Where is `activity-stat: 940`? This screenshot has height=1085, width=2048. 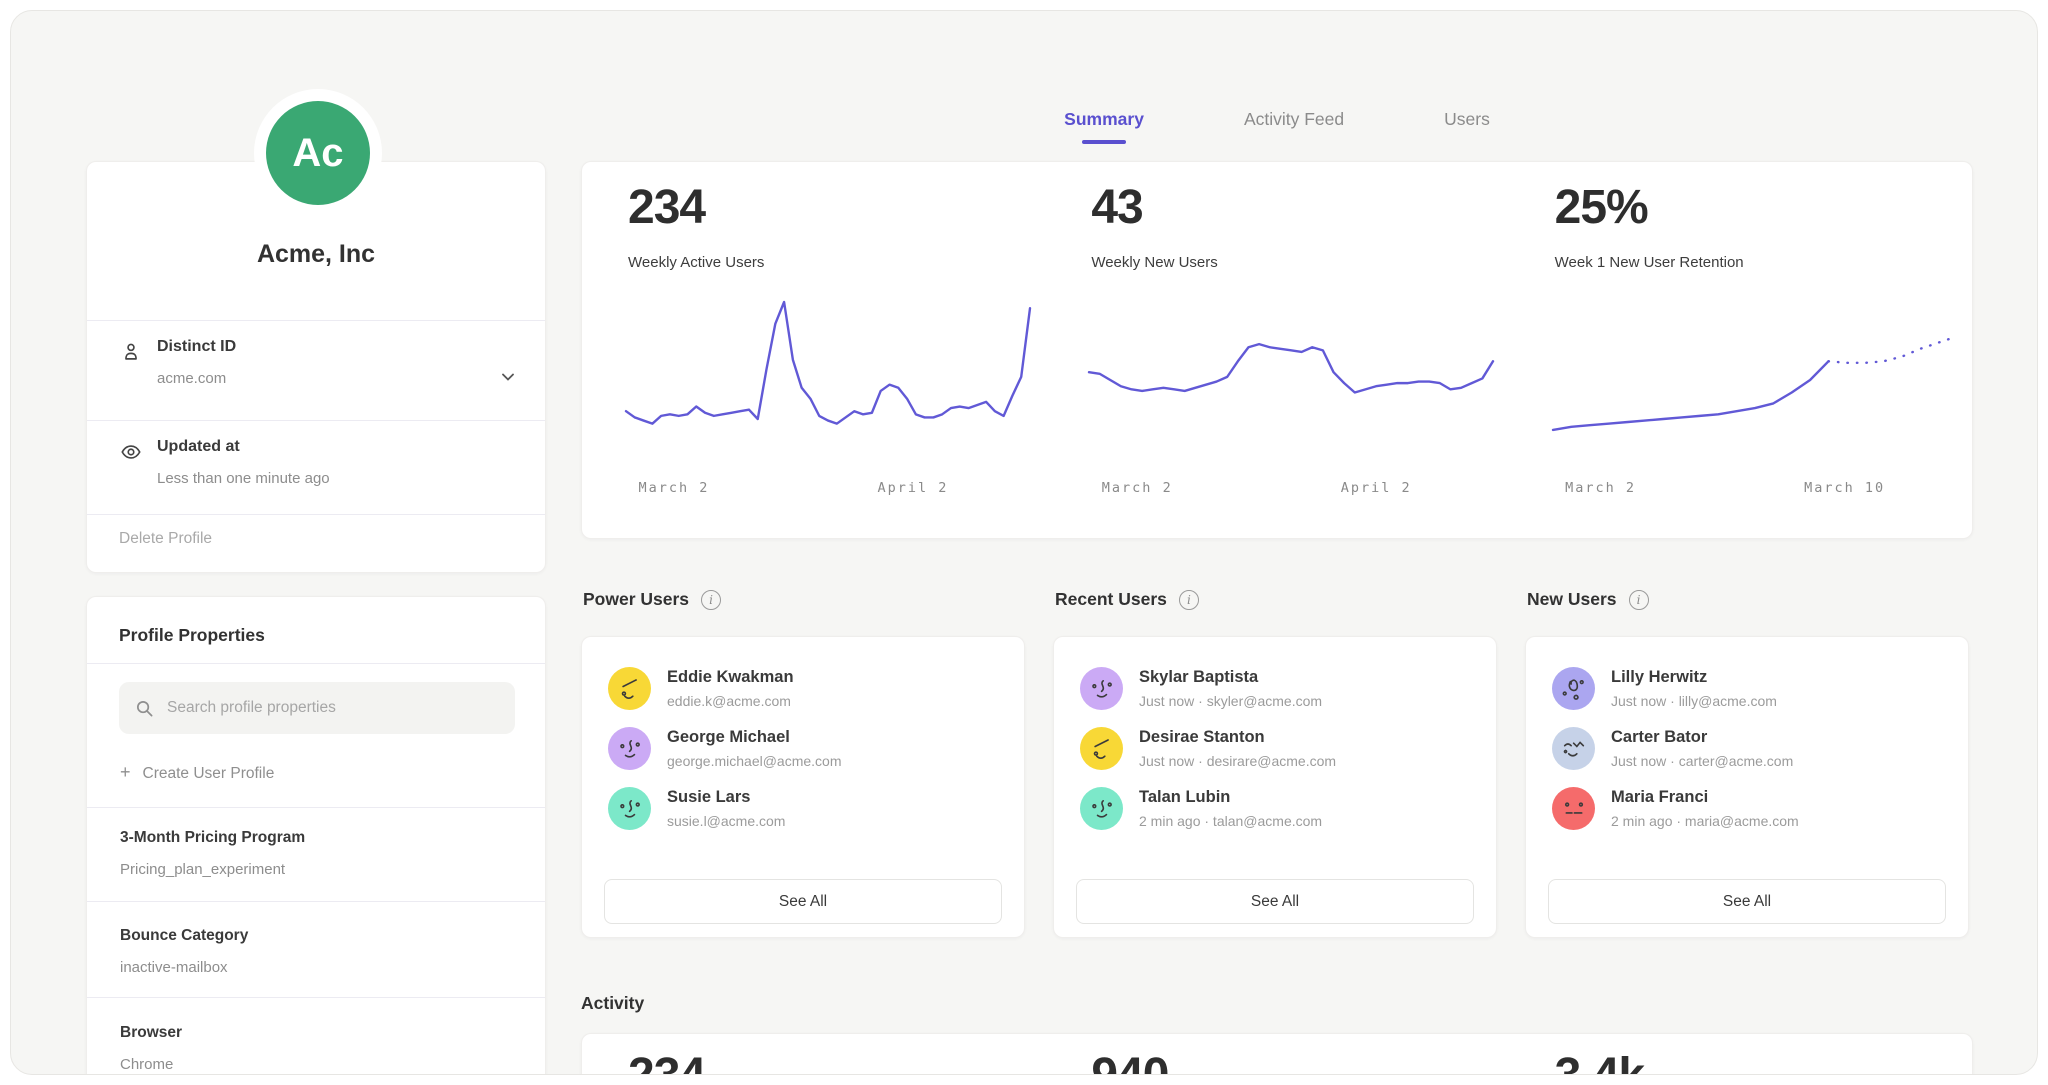
activity-stat: 940 is located at coordinates (1276, 1054).